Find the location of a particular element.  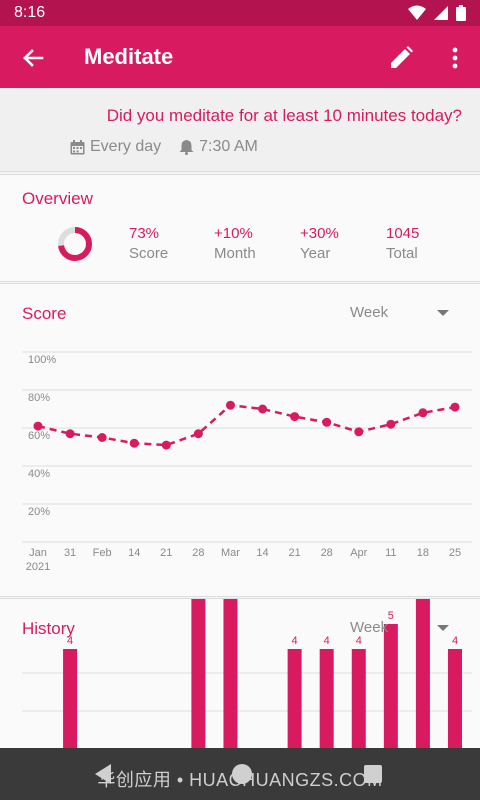

pencil-icon is located at coordinates (402, 57).